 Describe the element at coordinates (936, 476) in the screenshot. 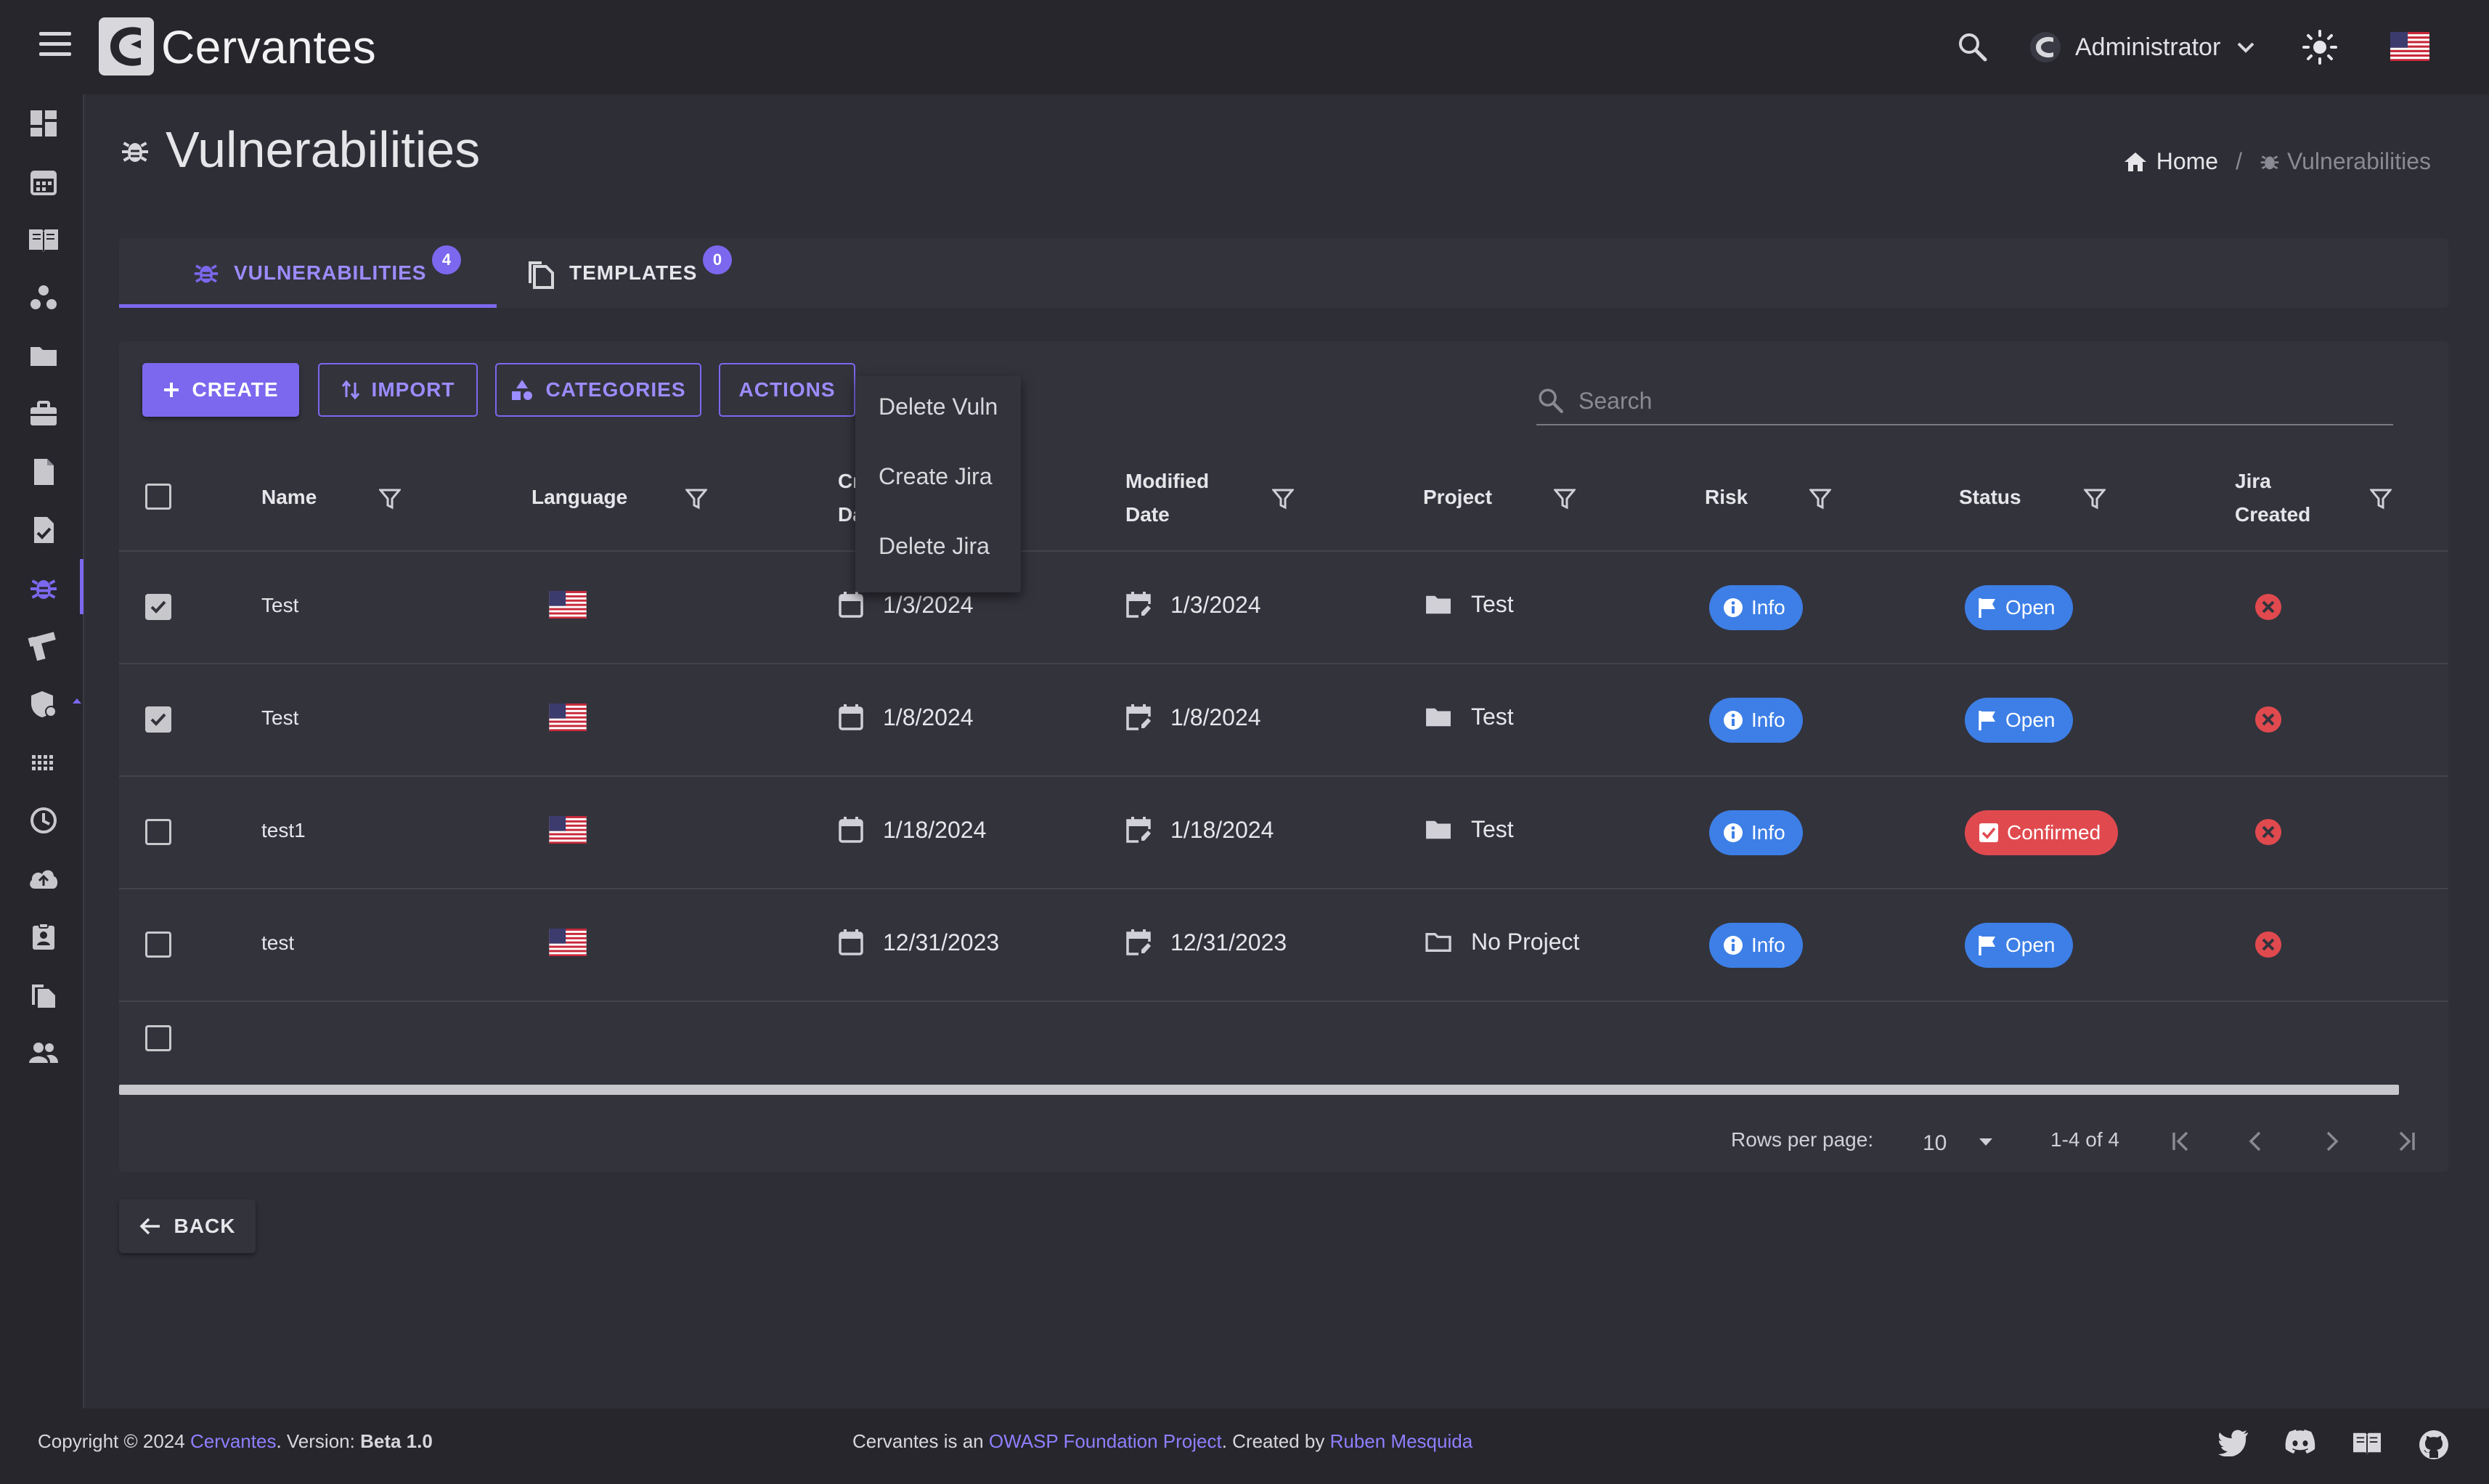

I see `menu-item-create-jira: Create Jira` at that location.